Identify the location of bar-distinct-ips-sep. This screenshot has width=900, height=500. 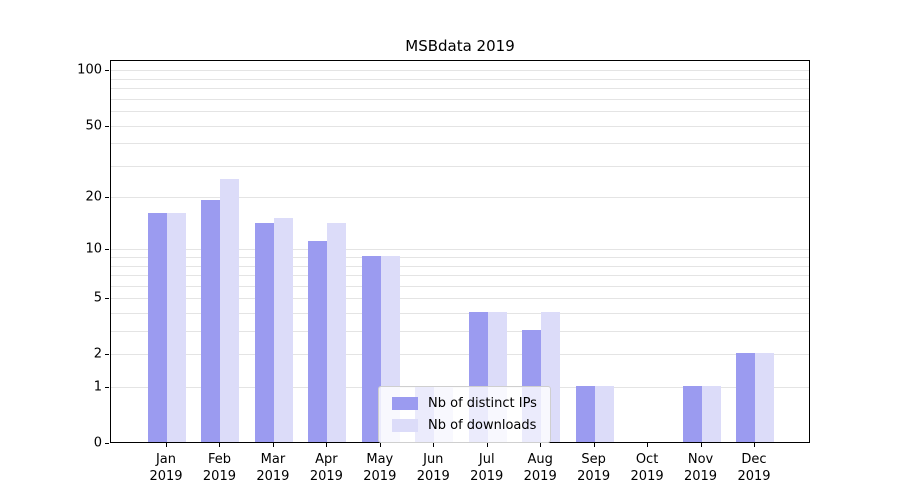
(585, 414).